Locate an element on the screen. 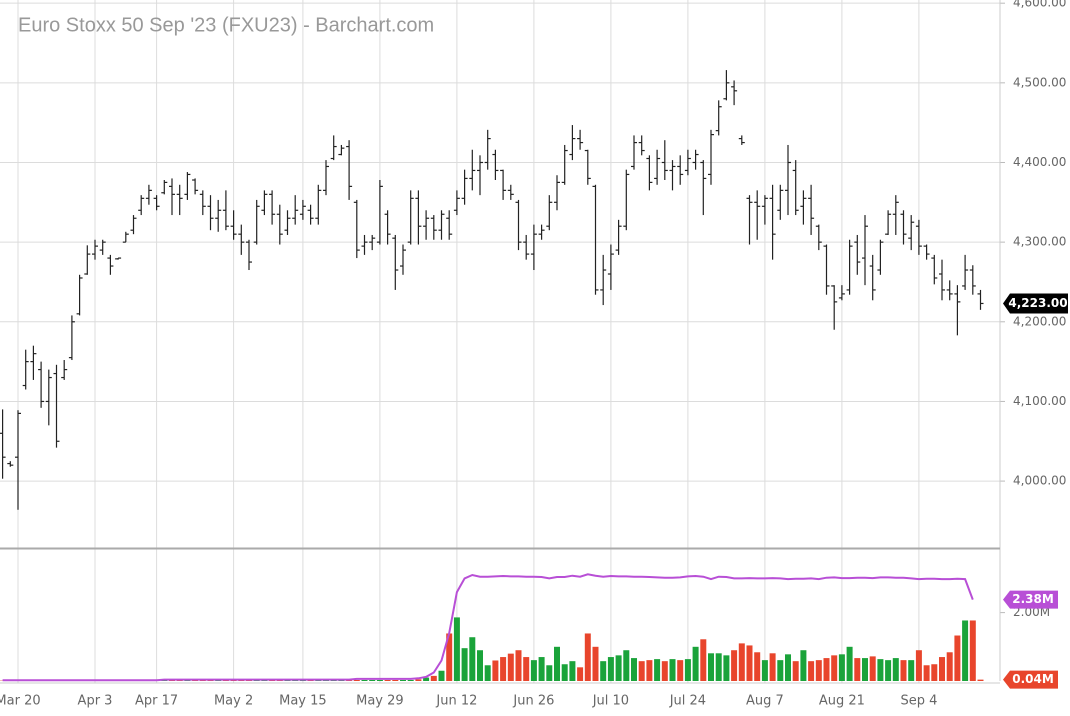 This screenshot has width=1070, height=716. x-tick-label: May 2 is located at coordinates (233, 701).